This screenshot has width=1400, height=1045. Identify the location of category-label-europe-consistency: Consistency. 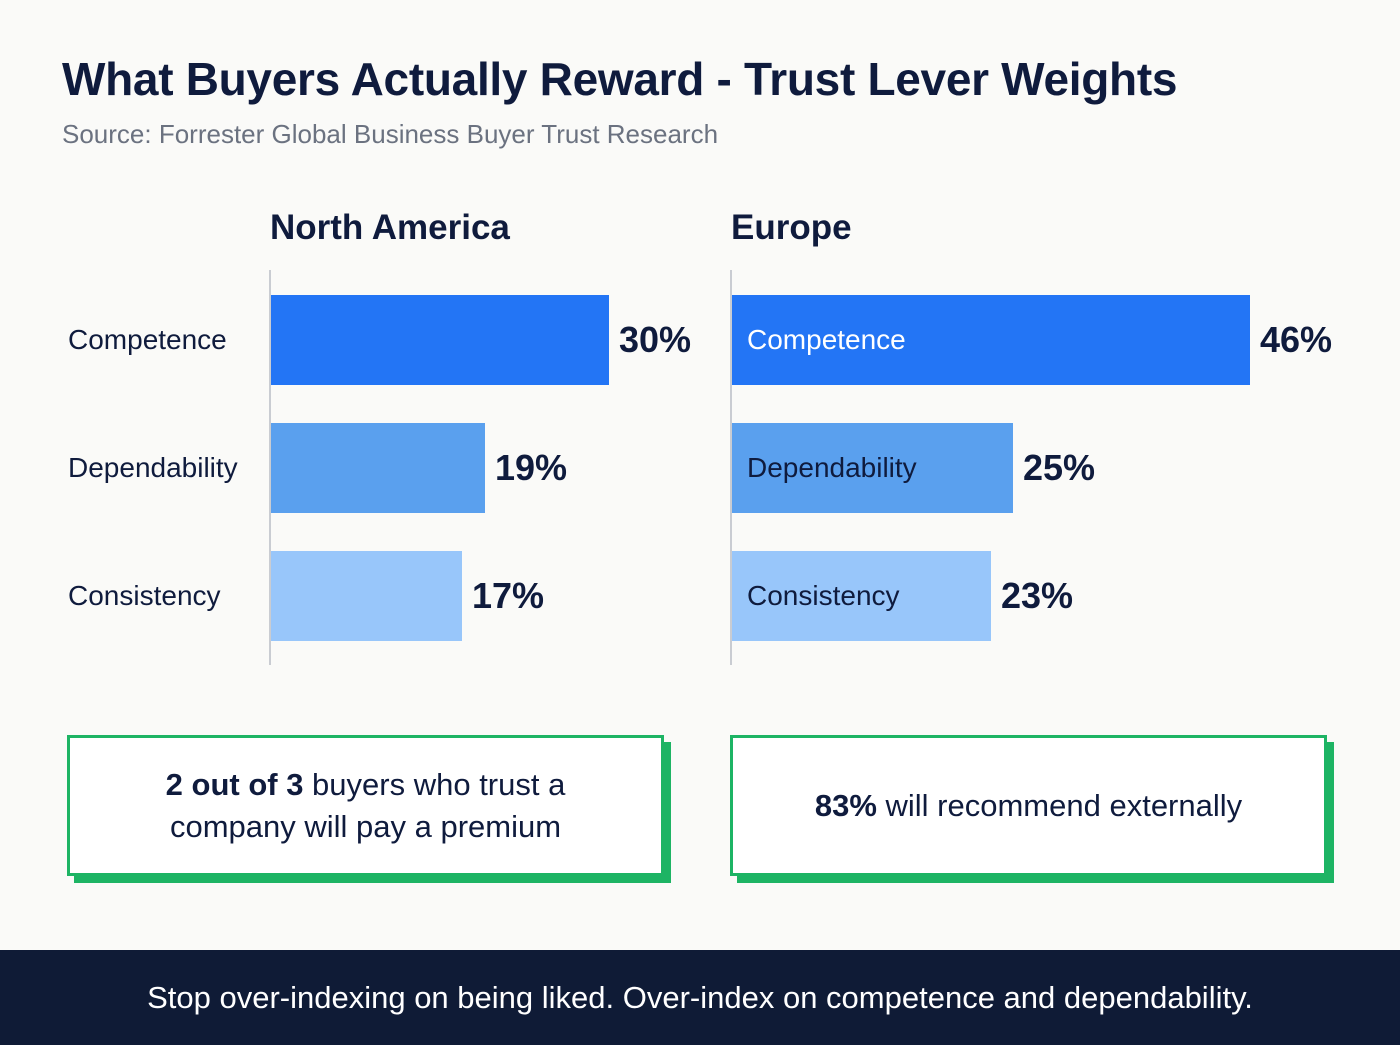
(823, 595).